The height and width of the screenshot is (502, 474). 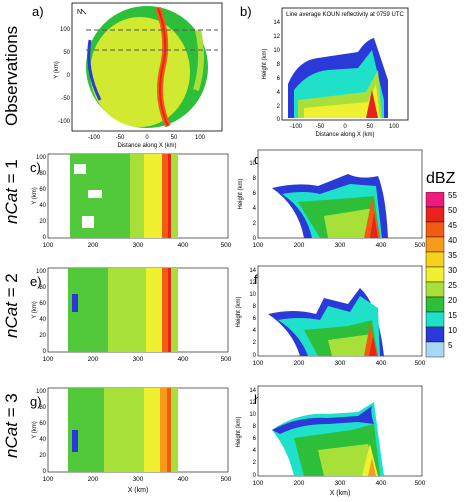 What do you see at coordinates (138, 490) in the screenshot?
I see `x-axis-label: X (km)` at bounding box center [138, 490].